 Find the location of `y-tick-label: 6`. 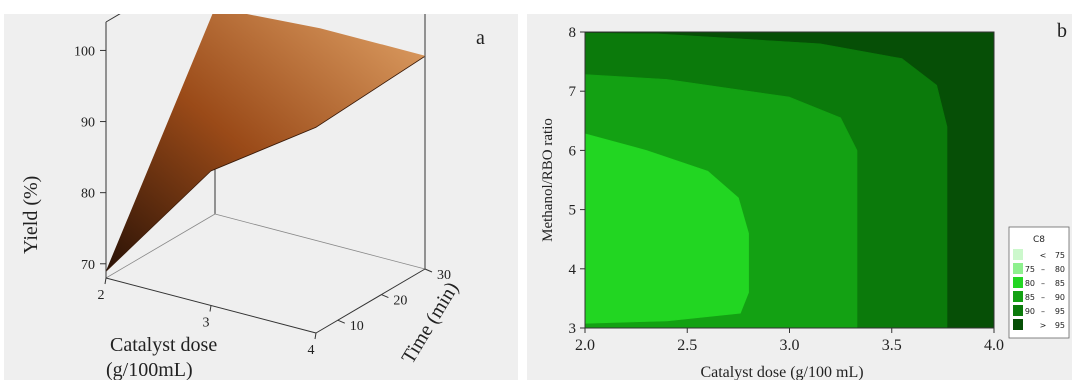

y-tick-label: 6 is located at coordinates (573, 151).